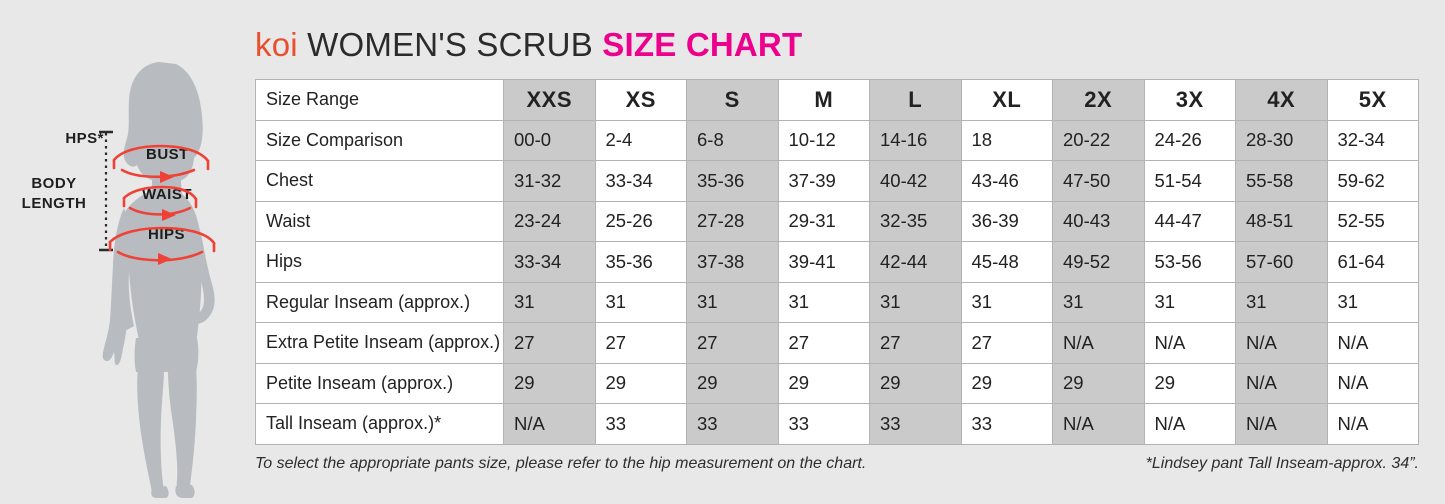 This screenshot has width=1445, height=504. I want to click on cell-l: 29, so click(915, 383).